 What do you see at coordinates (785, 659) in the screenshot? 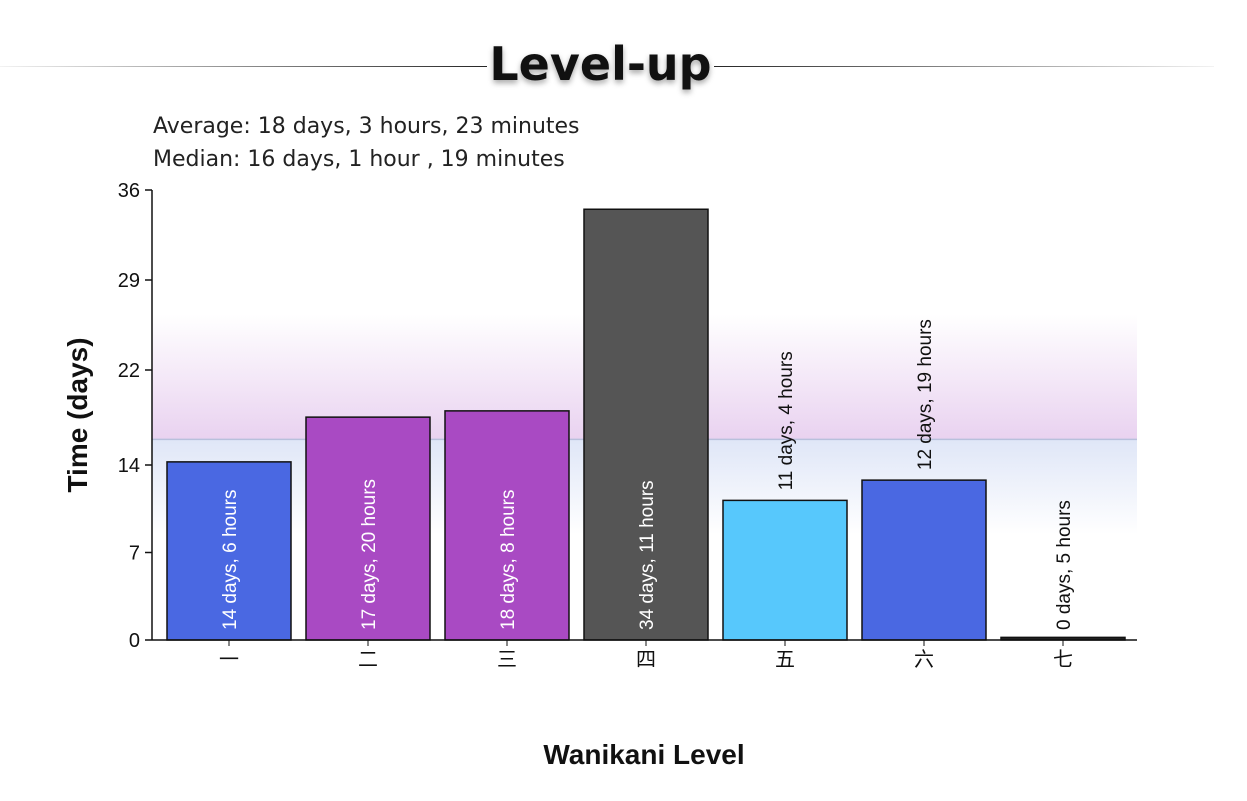
I see `x-tick-label-5: 五` at bounding box center [785, 659].